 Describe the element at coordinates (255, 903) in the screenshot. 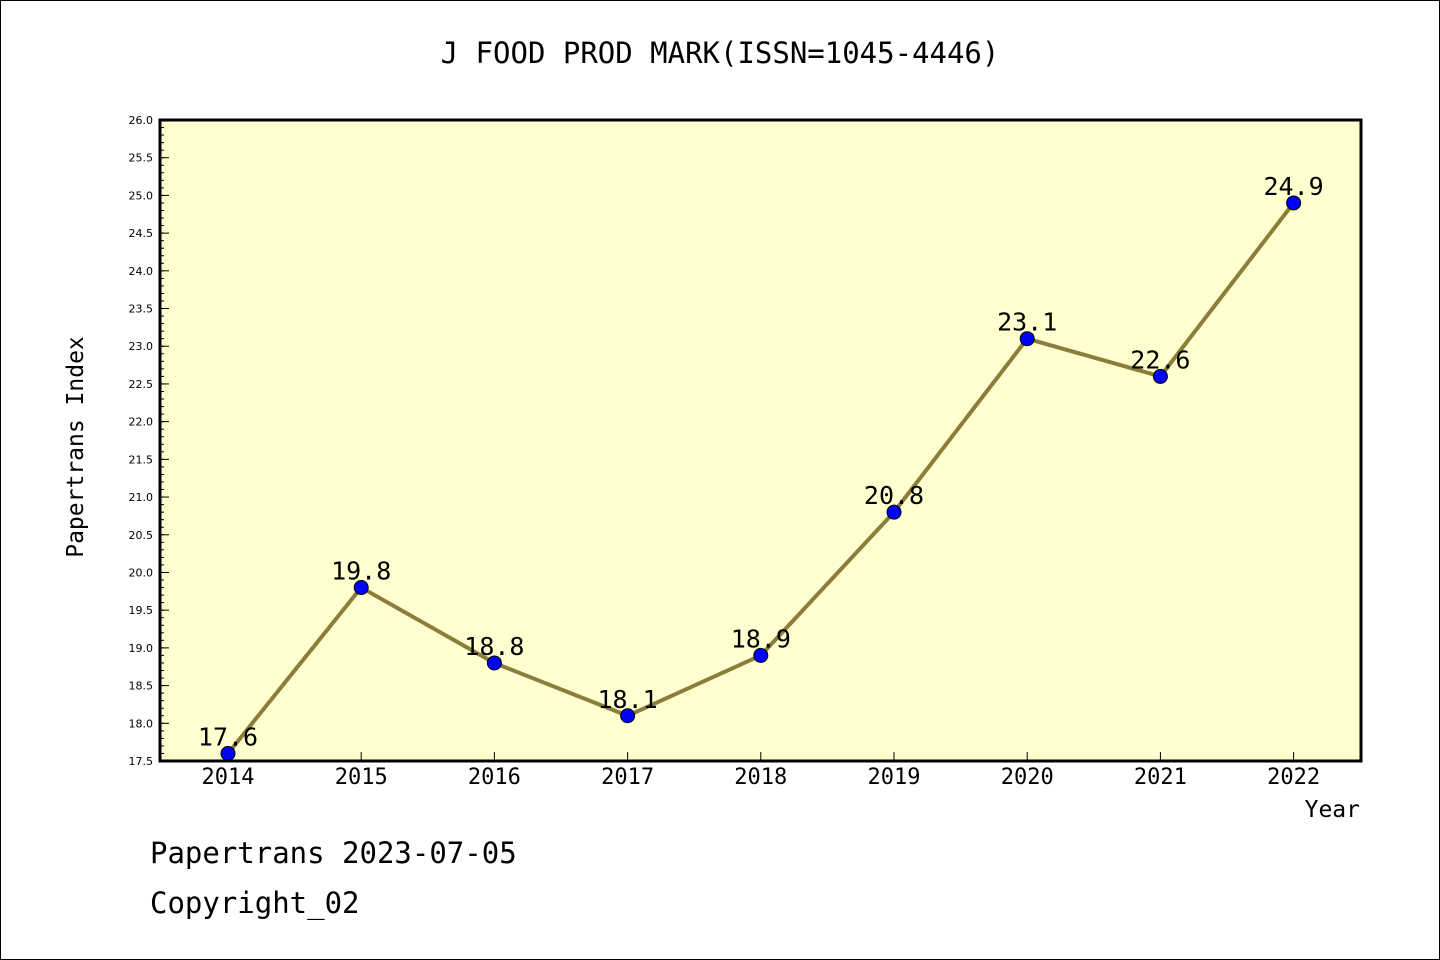

I see `footer-copyright: Copyright_02` at that location.